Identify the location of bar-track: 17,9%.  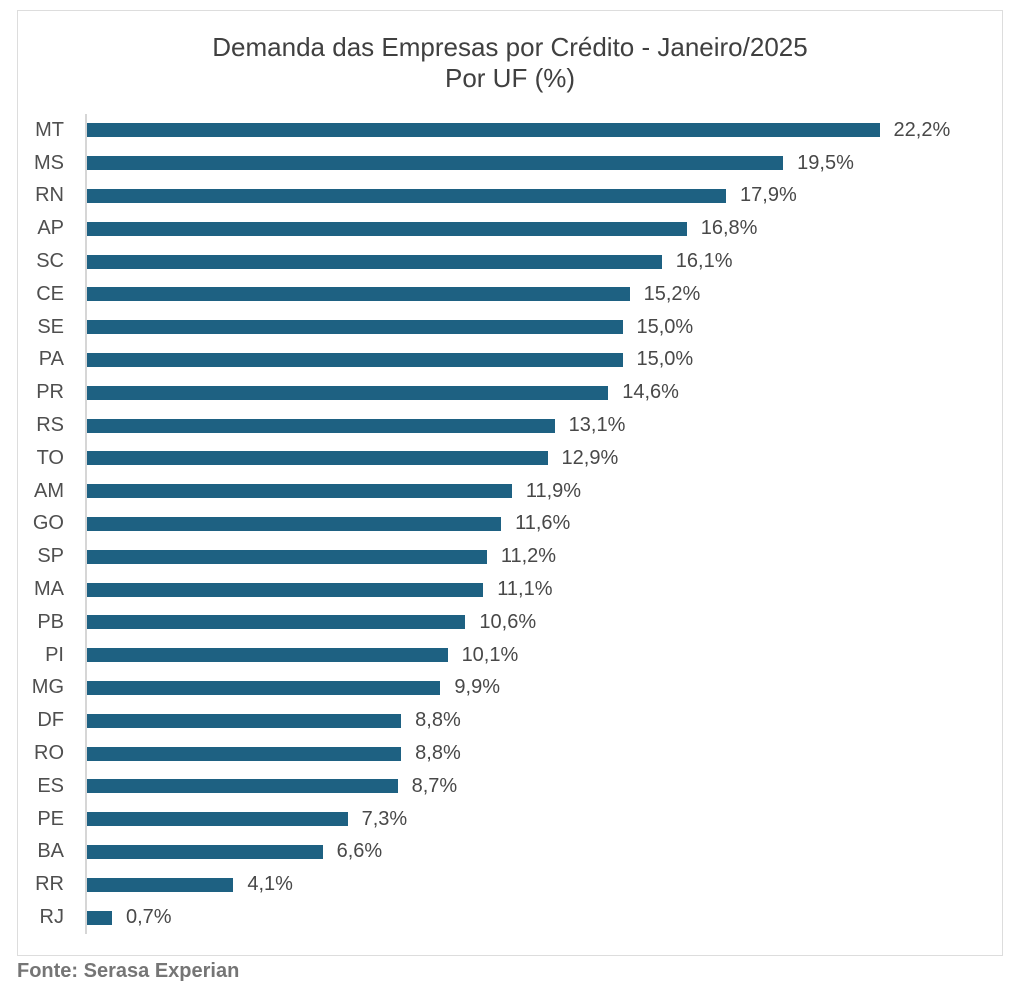
(543, 196).